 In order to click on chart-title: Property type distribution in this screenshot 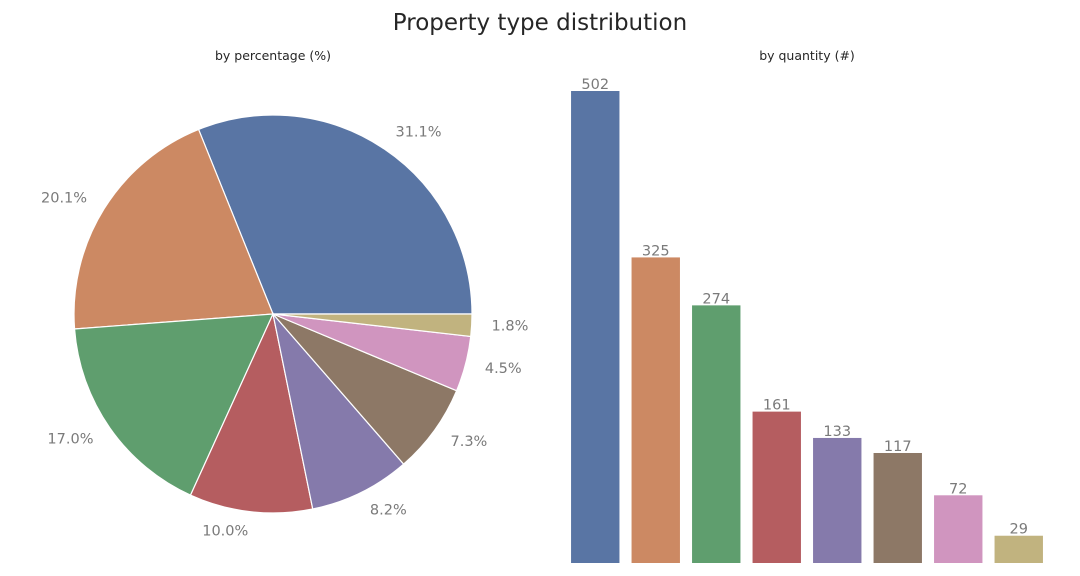, I will do `click(540, 23)`.